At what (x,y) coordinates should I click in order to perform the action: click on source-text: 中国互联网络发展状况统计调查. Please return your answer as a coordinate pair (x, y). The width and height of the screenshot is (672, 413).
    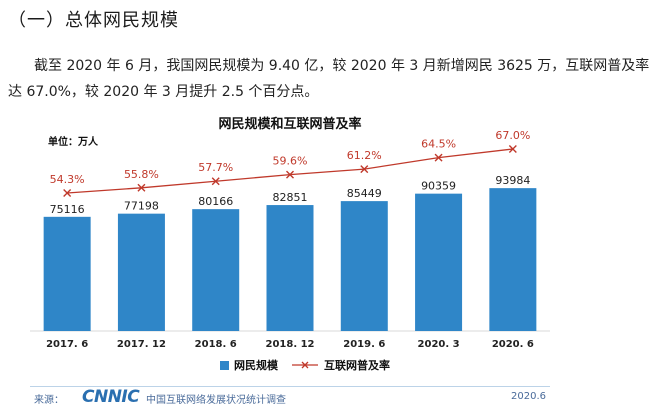
    Looking at the image, I should click on (216, 400).